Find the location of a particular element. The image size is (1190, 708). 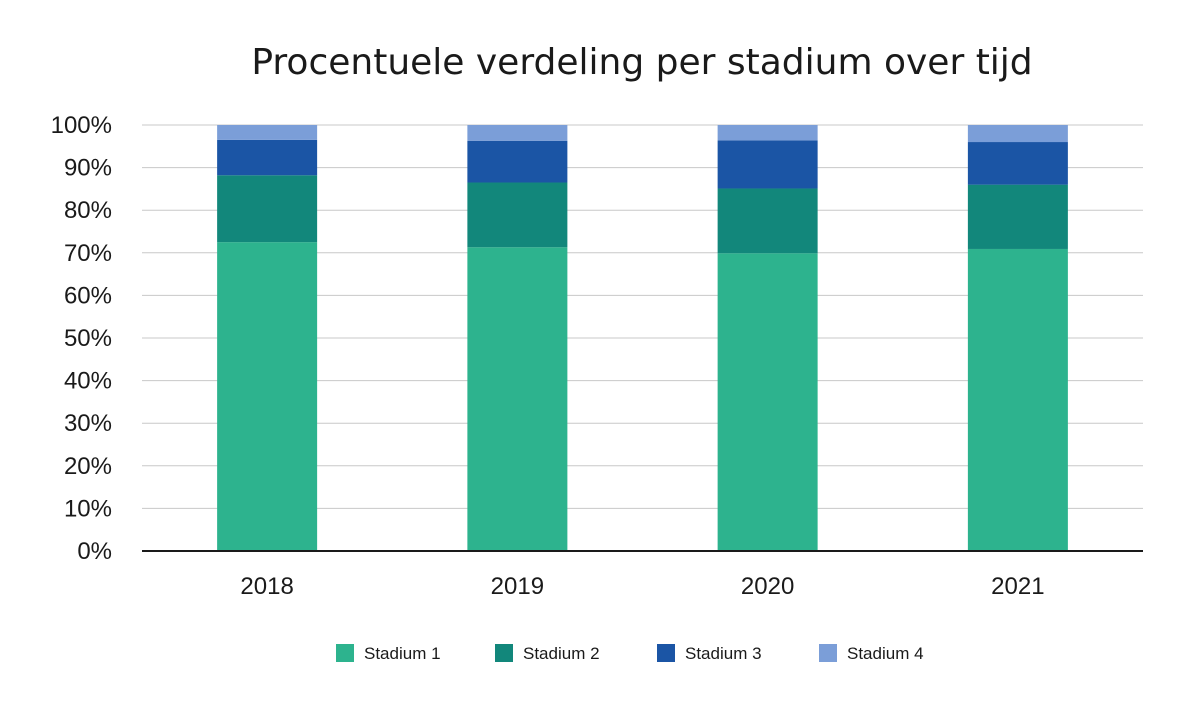

legend-item: Stadium 2 is located at coordinates (547, 653).